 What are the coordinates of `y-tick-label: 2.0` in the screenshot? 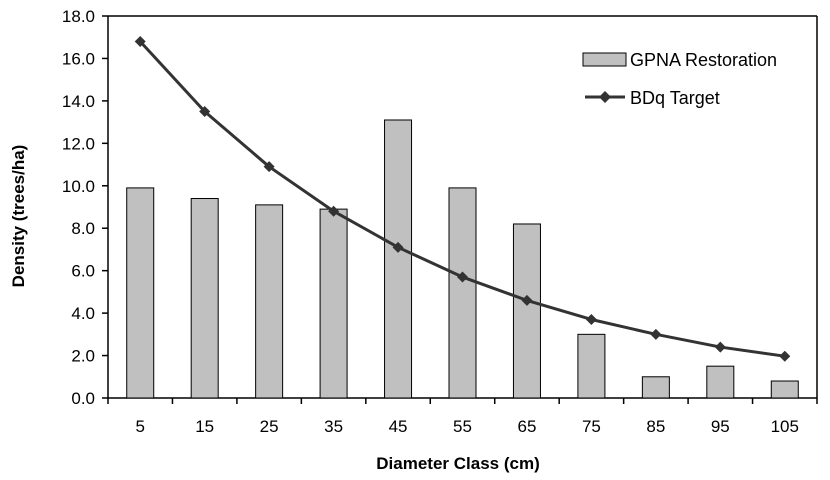 It's located at (83, 356).